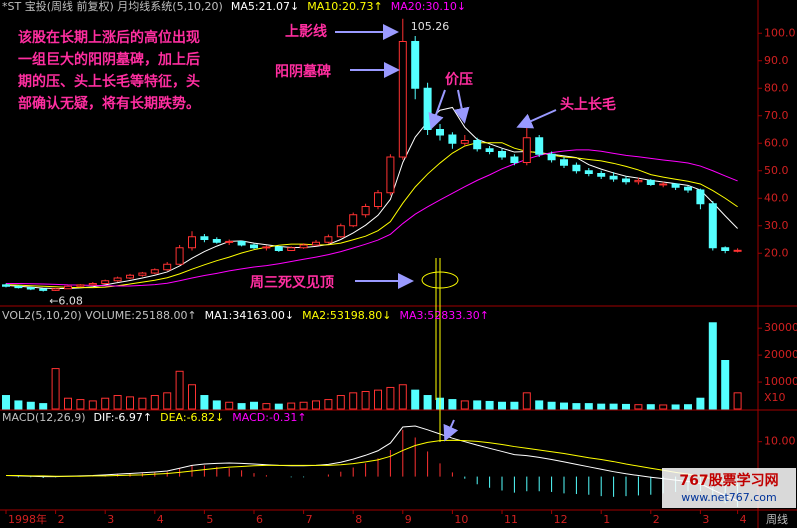  Describe the element at coordinates (775, 397) in the screenshot. I see `unit-label: X10` at that location.